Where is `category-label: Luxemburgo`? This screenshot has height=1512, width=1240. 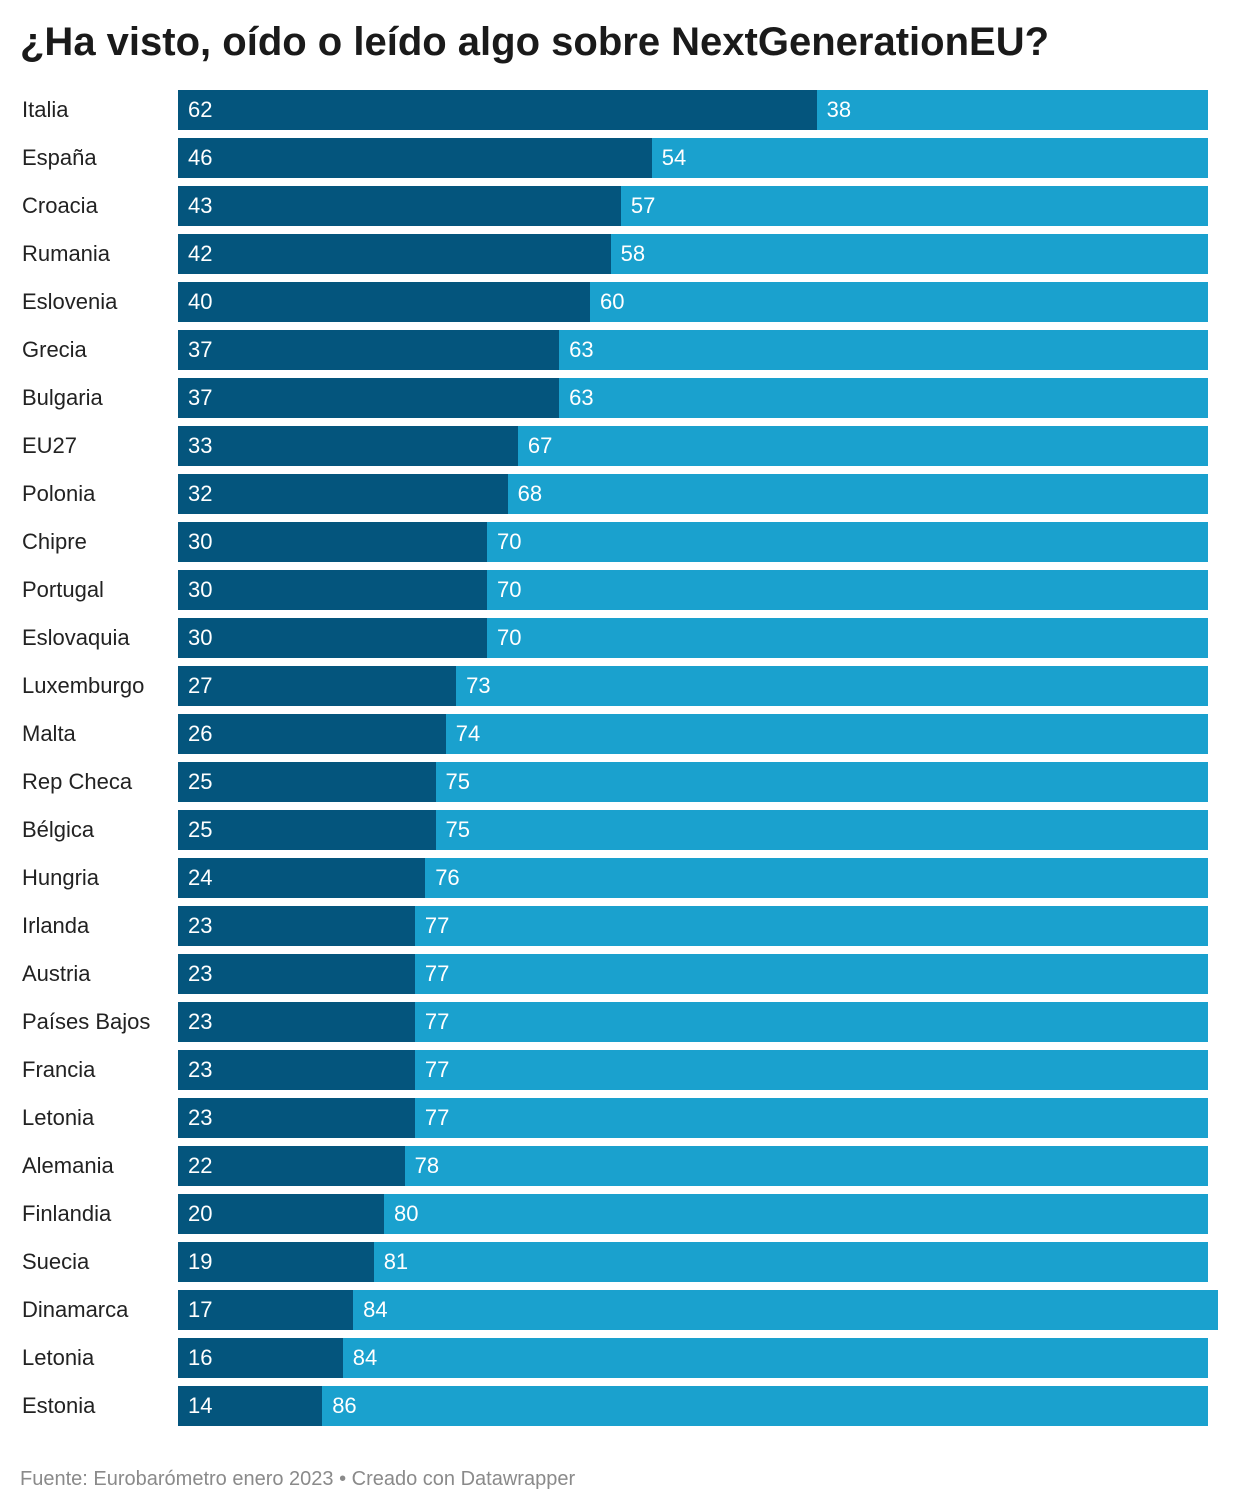 category-label: Luxemburgo is located at coordinates (83, 685).